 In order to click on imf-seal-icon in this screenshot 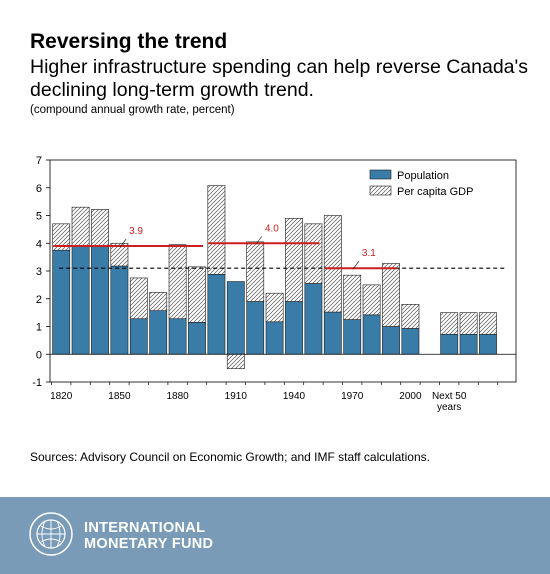, I will do `click(51, 534)`.